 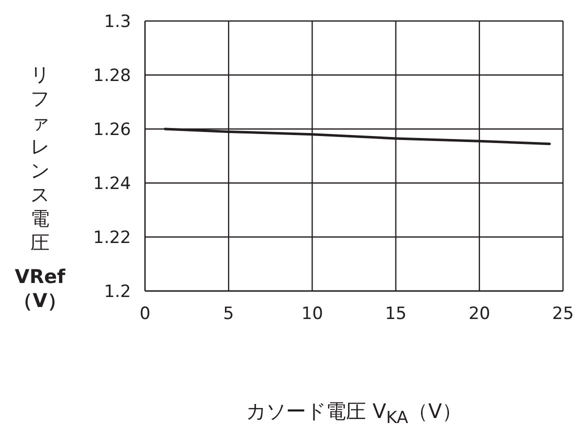 What do you see at coordinates (112, 76) in the screenshot?
I see `y-tick-label: 1.28` at bounding box center [112, 76].